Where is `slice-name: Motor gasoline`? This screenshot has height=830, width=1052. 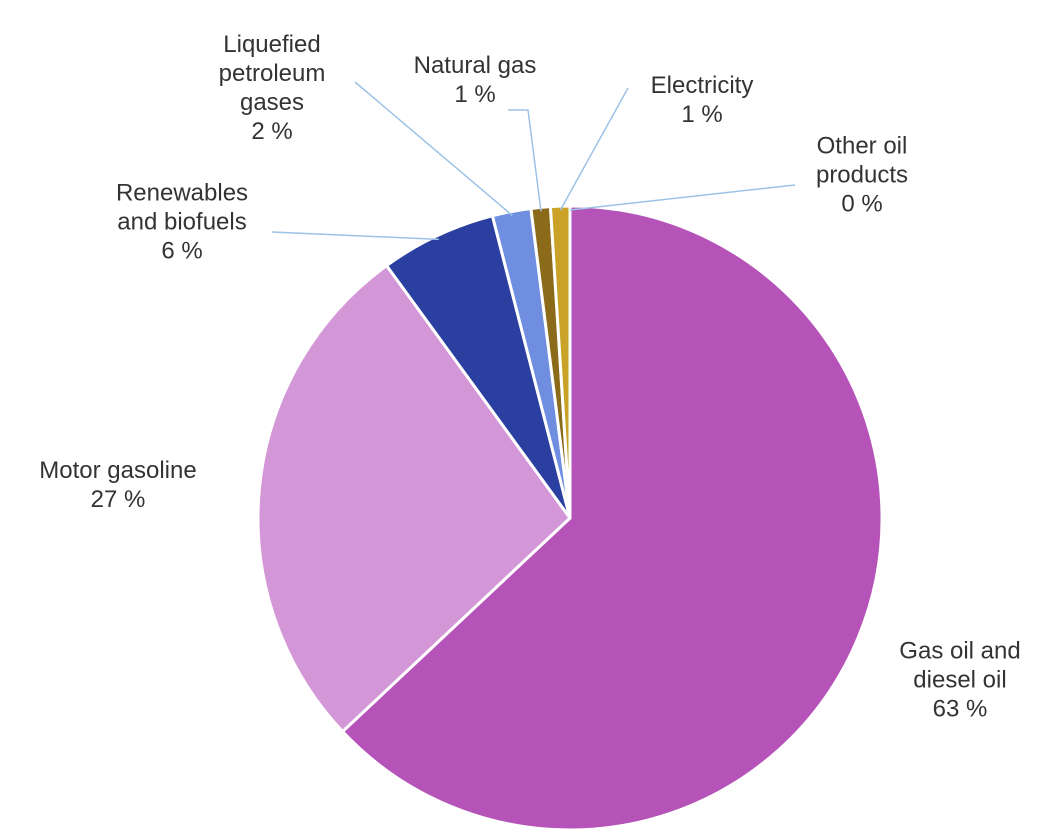
slice-name: Motor gasoline is located at coordinates (118, 470).